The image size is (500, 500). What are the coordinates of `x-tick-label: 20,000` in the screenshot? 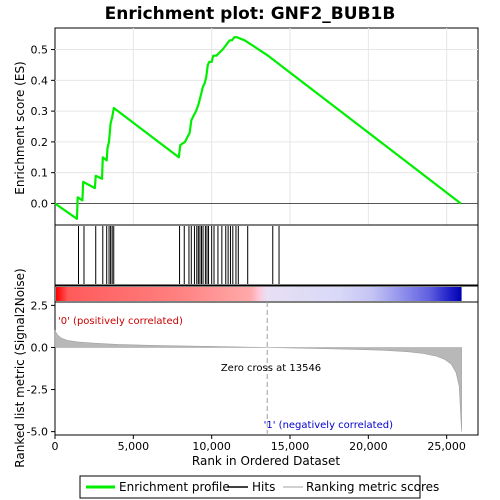 It's located at (368, 446).